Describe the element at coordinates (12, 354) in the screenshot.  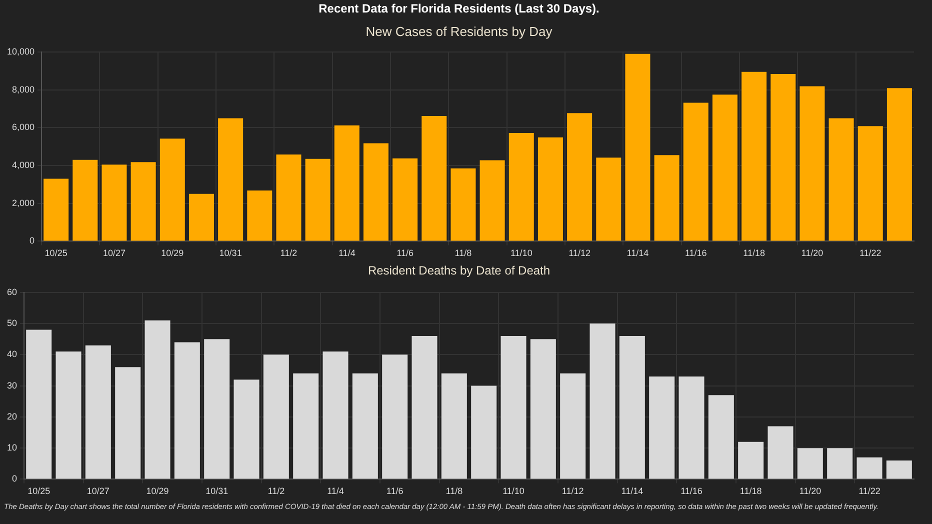
I see `y-tick-label: 40` at that location.